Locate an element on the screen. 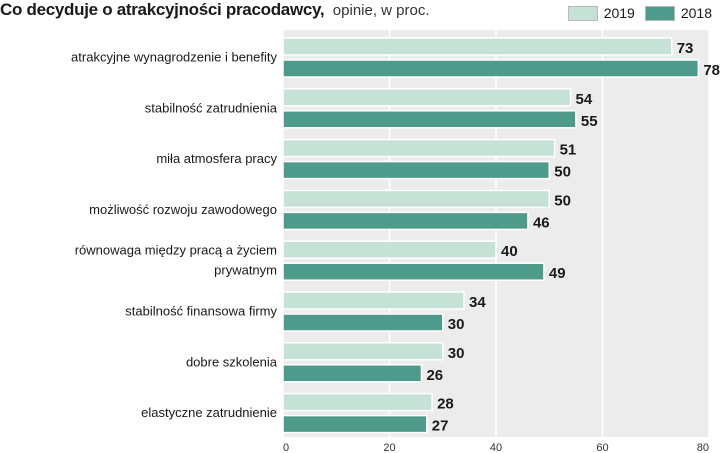 This screenshot has width=720, height=453. data-label-2019: 40 is located at coordinates (509, 251).